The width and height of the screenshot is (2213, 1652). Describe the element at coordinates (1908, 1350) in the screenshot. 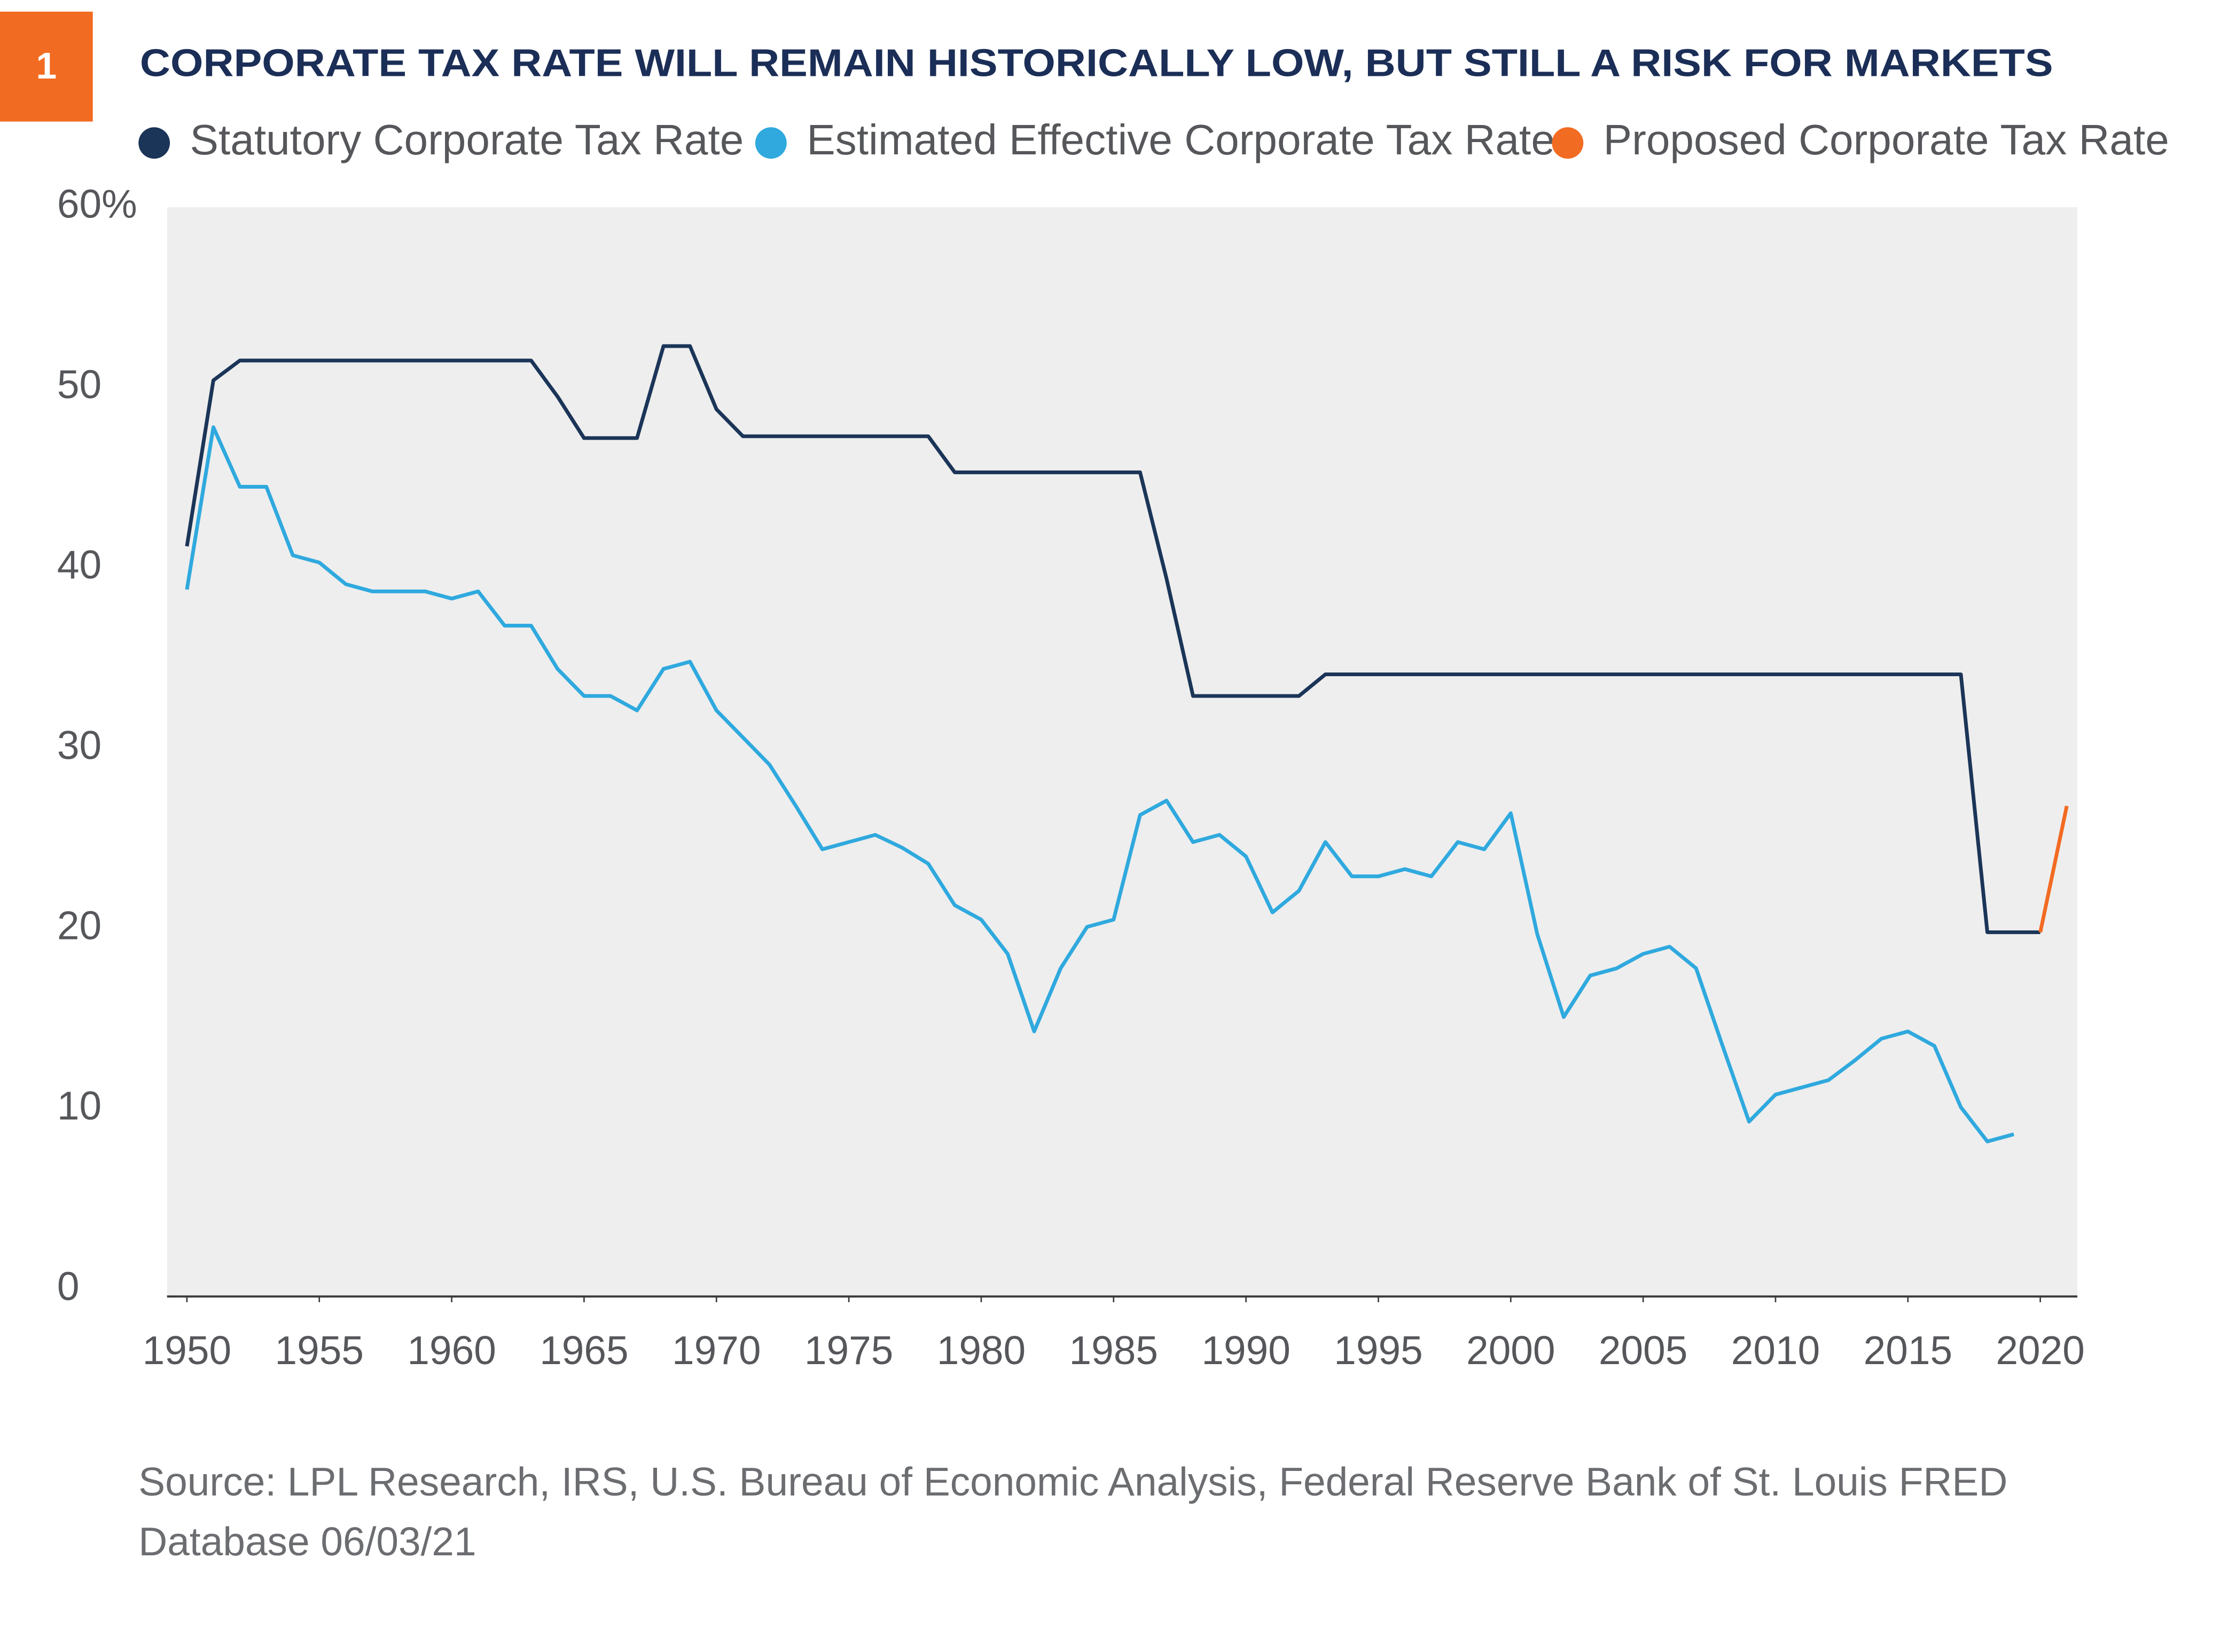

I see `x-tick-label: 2015` at that location.